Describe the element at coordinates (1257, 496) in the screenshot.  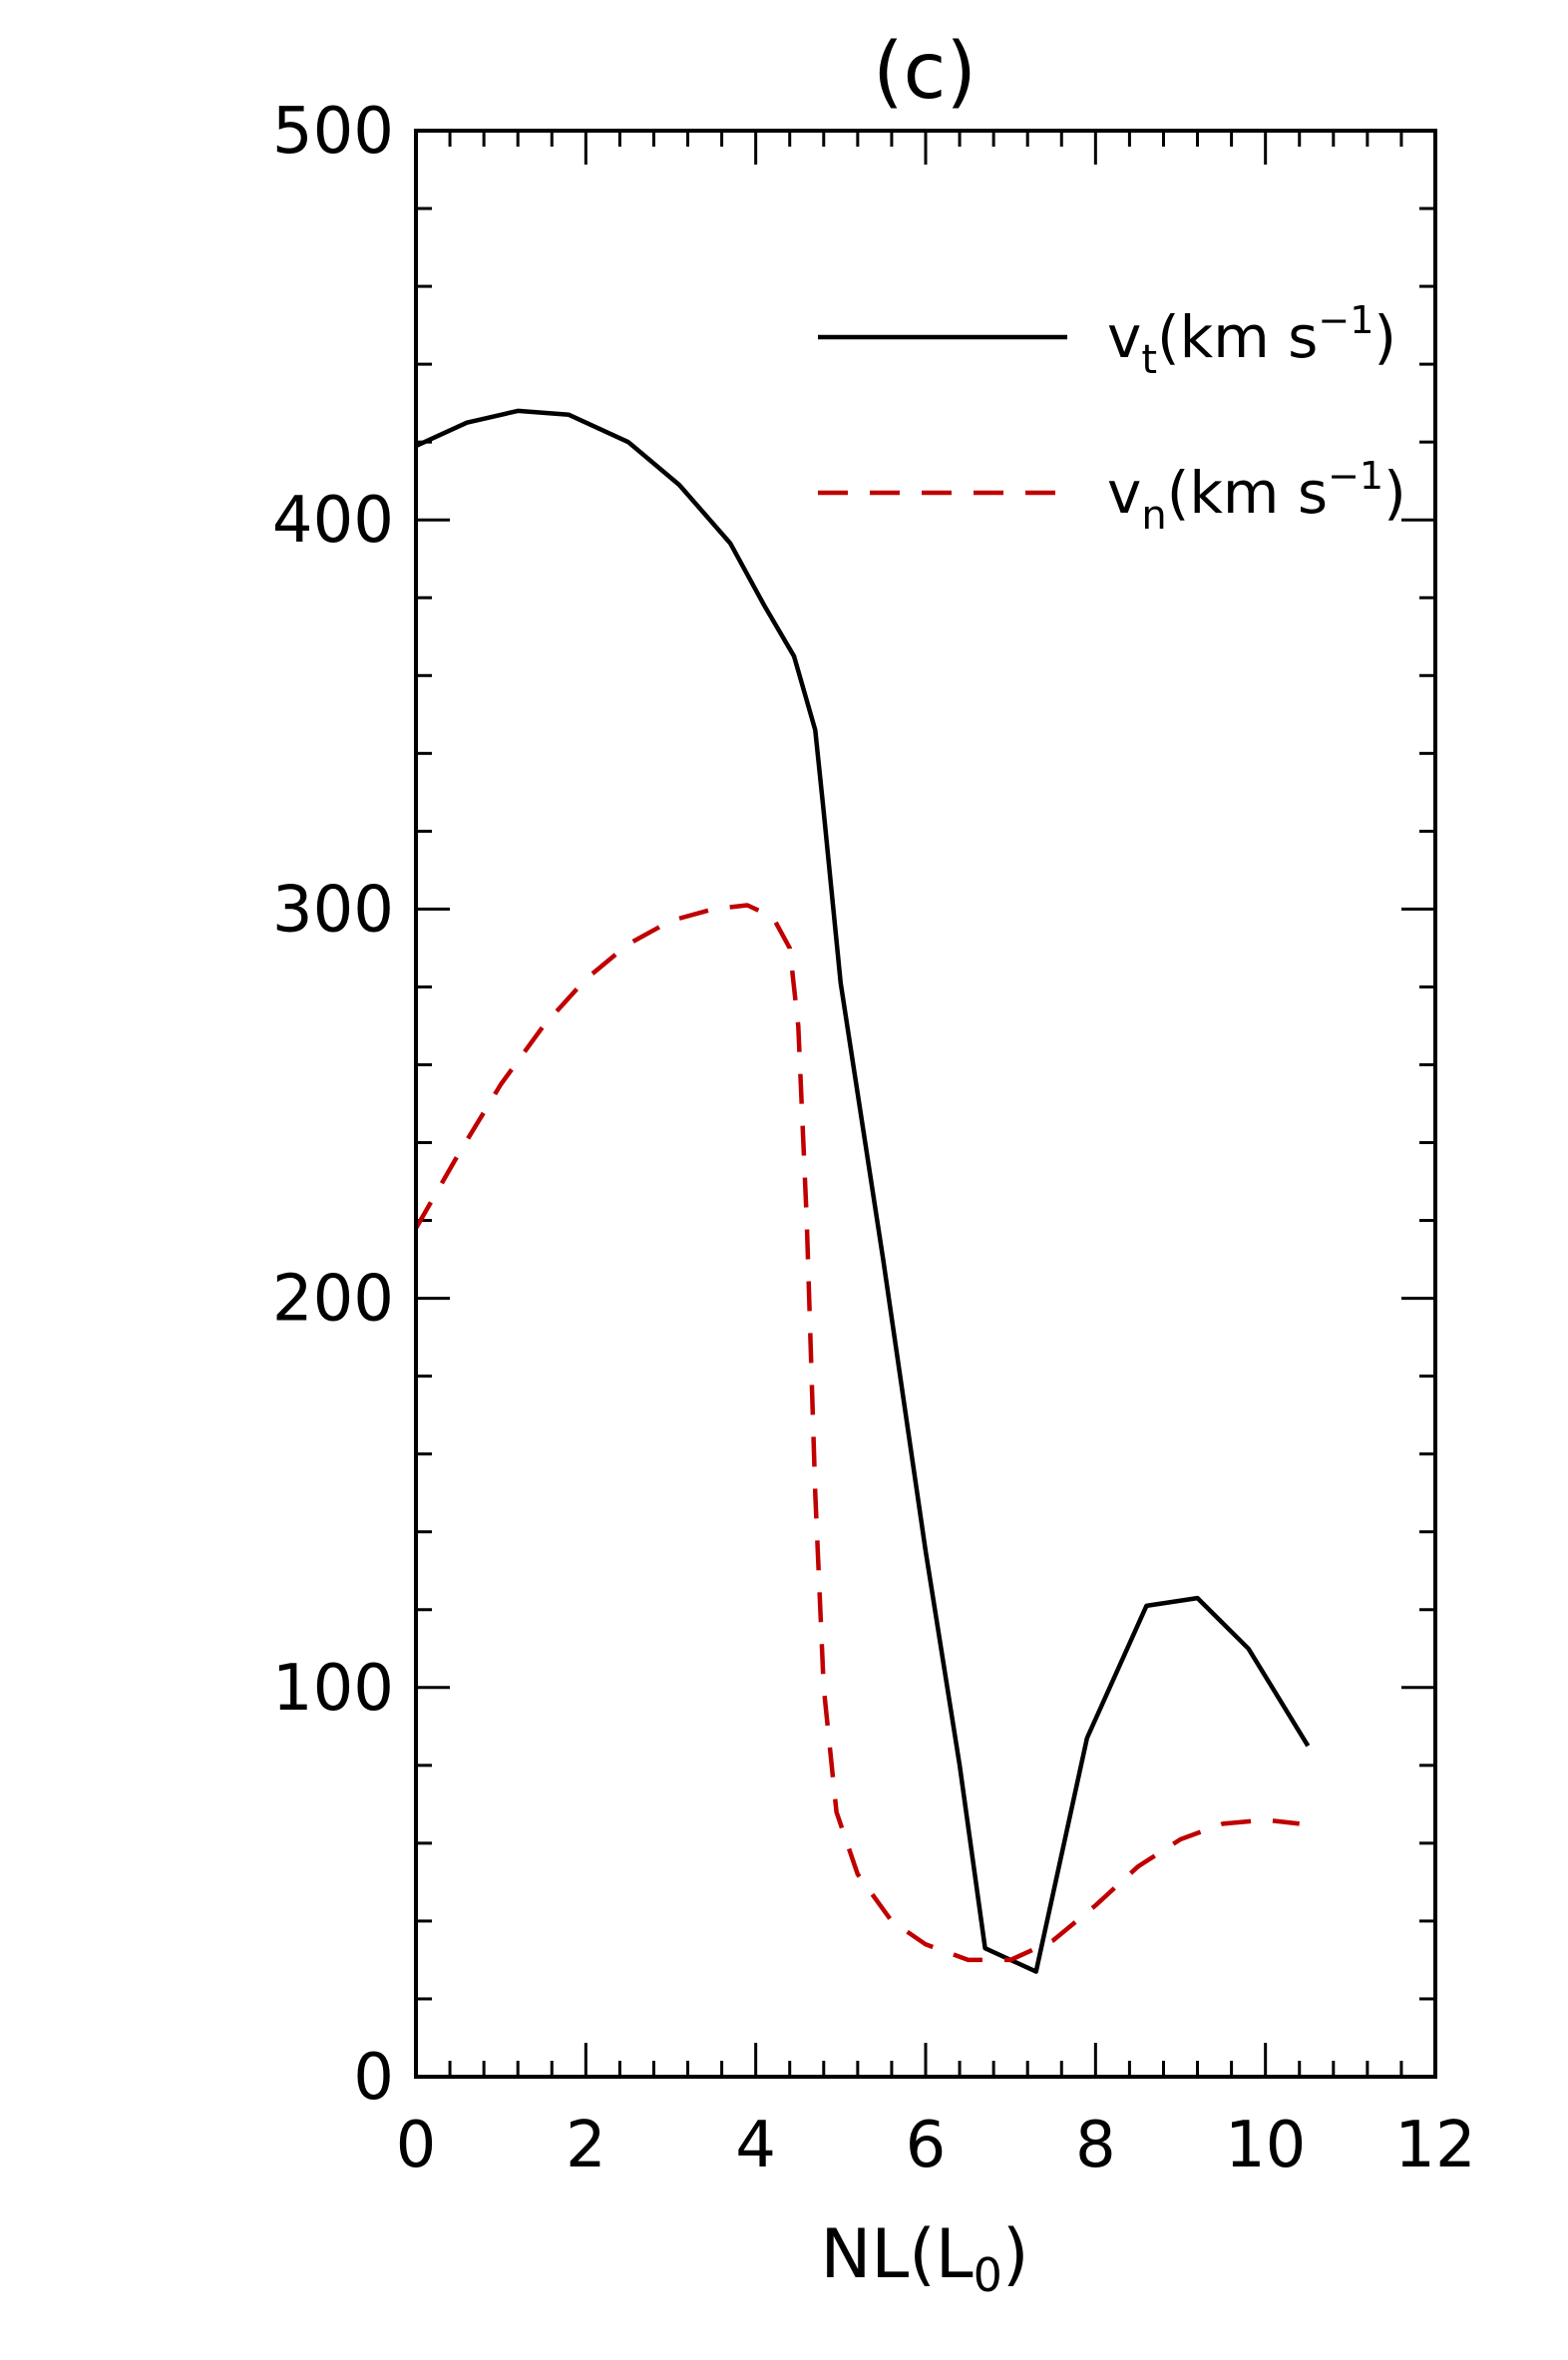
I see `legend-label-n: vn(km s−1)` at that location.